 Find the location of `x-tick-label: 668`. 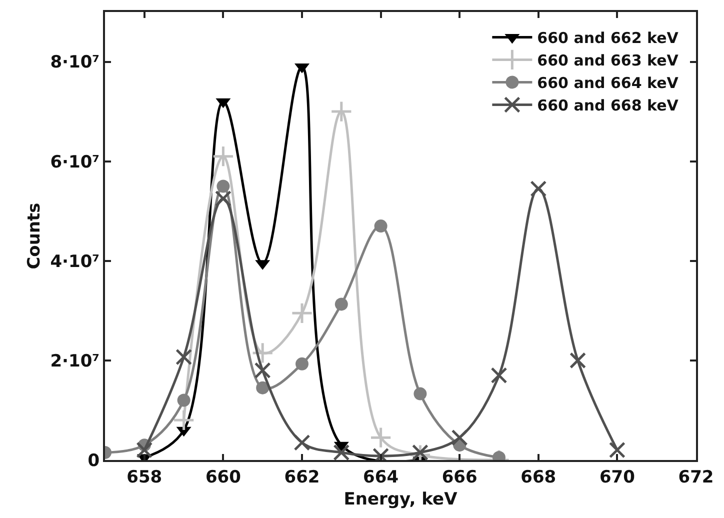

x-tick-label: 668 is located at coordinates (538, 477).